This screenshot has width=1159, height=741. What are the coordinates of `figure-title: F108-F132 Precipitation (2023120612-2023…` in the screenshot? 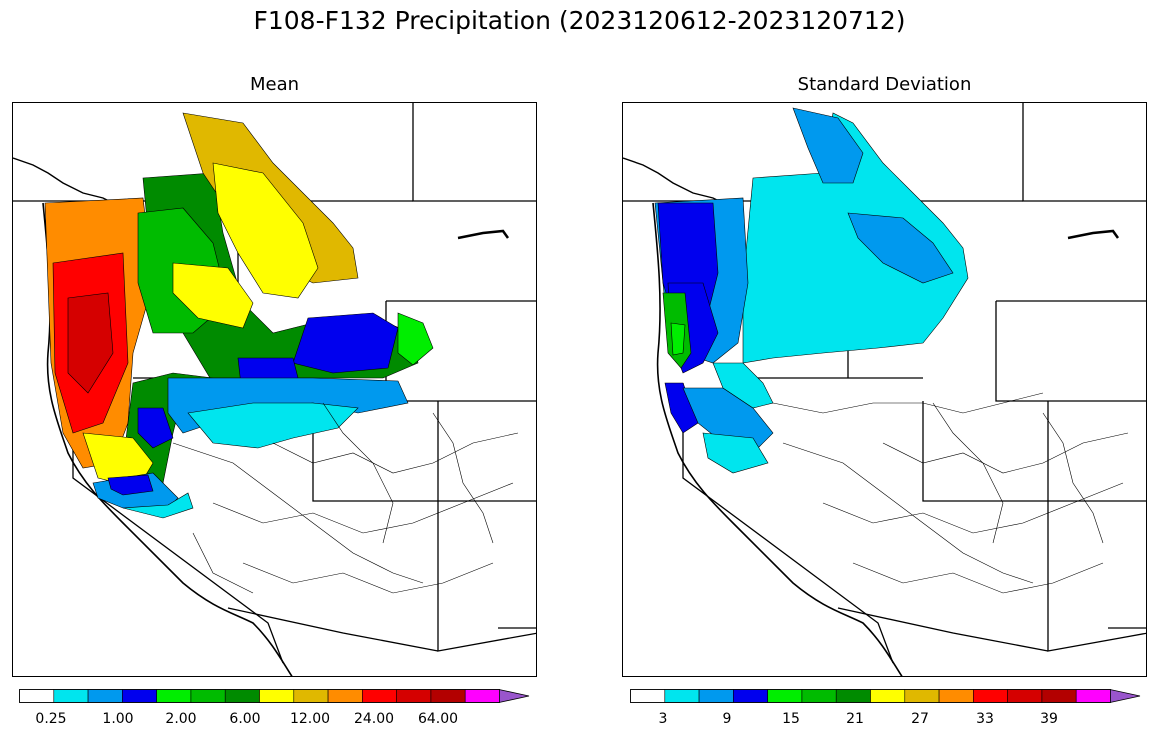 It's located at (579, 20).